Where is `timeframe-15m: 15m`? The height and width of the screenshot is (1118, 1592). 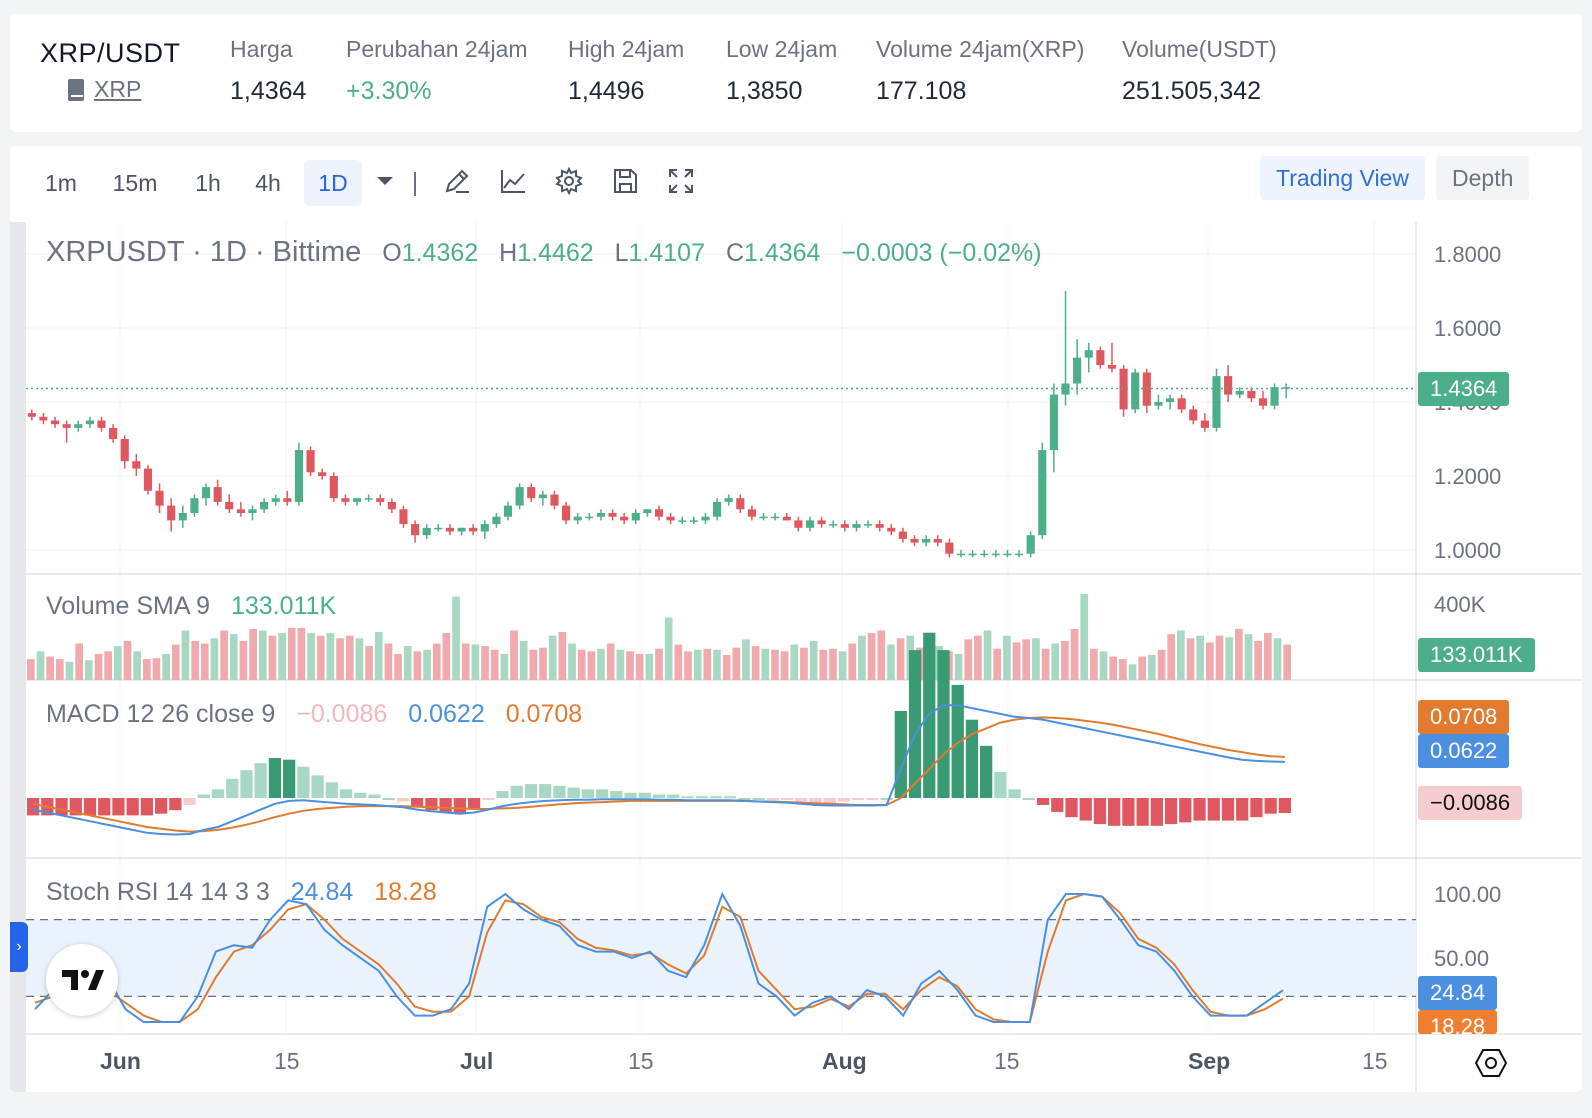 timeframe-15m: 15m is located at coordinates (135, 183).